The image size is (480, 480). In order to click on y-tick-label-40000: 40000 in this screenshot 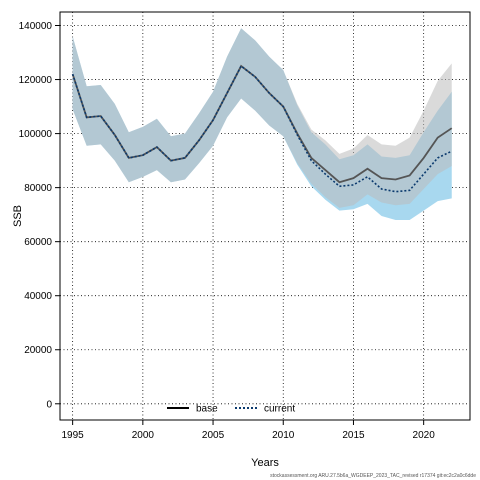, I will do `click(38, 296)`.